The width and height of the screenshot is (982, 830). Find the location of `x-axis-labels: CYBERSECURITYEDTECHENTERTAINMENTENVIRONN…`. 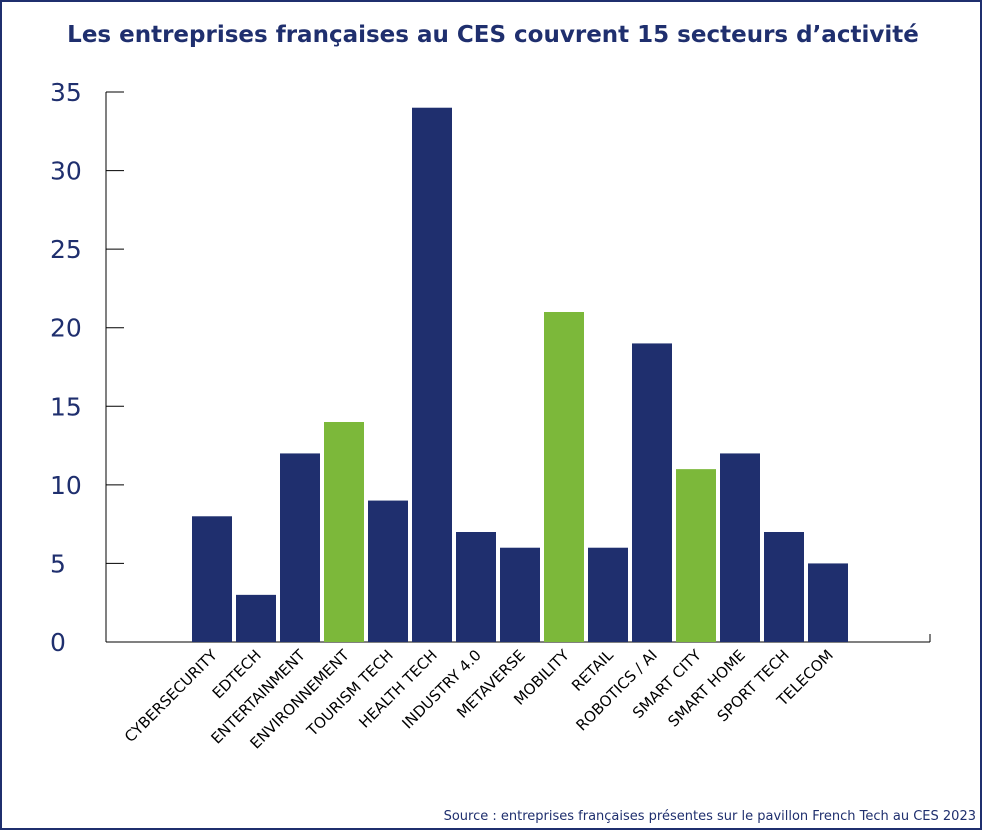

x-axis-labels: CYBERSECURITYEDTECHENTERTAINMENTENVIRONN… is located at coordinates (479, 699).